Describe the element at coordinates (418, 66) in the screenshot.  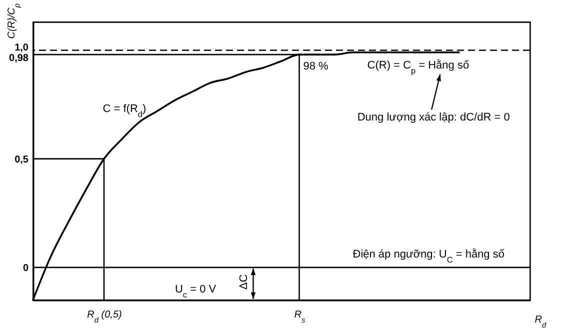
I see `annotation: C(R) = C$_{p}$ = Hằng số` at that location.